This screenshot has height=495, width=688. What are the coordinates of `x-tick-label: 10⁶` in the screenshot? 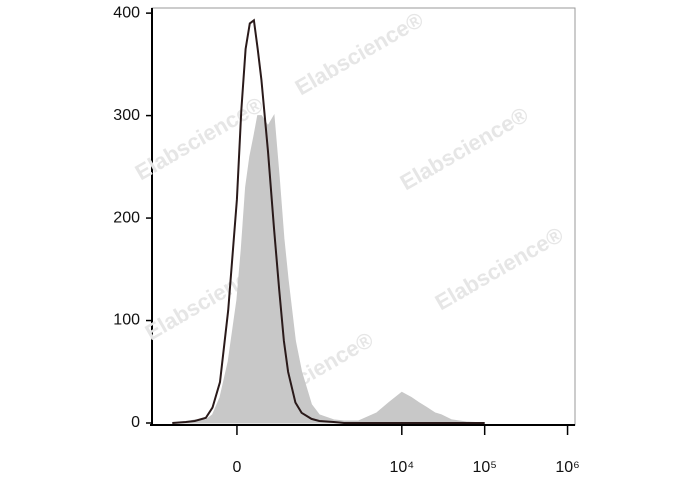 It's located at (567, 467).